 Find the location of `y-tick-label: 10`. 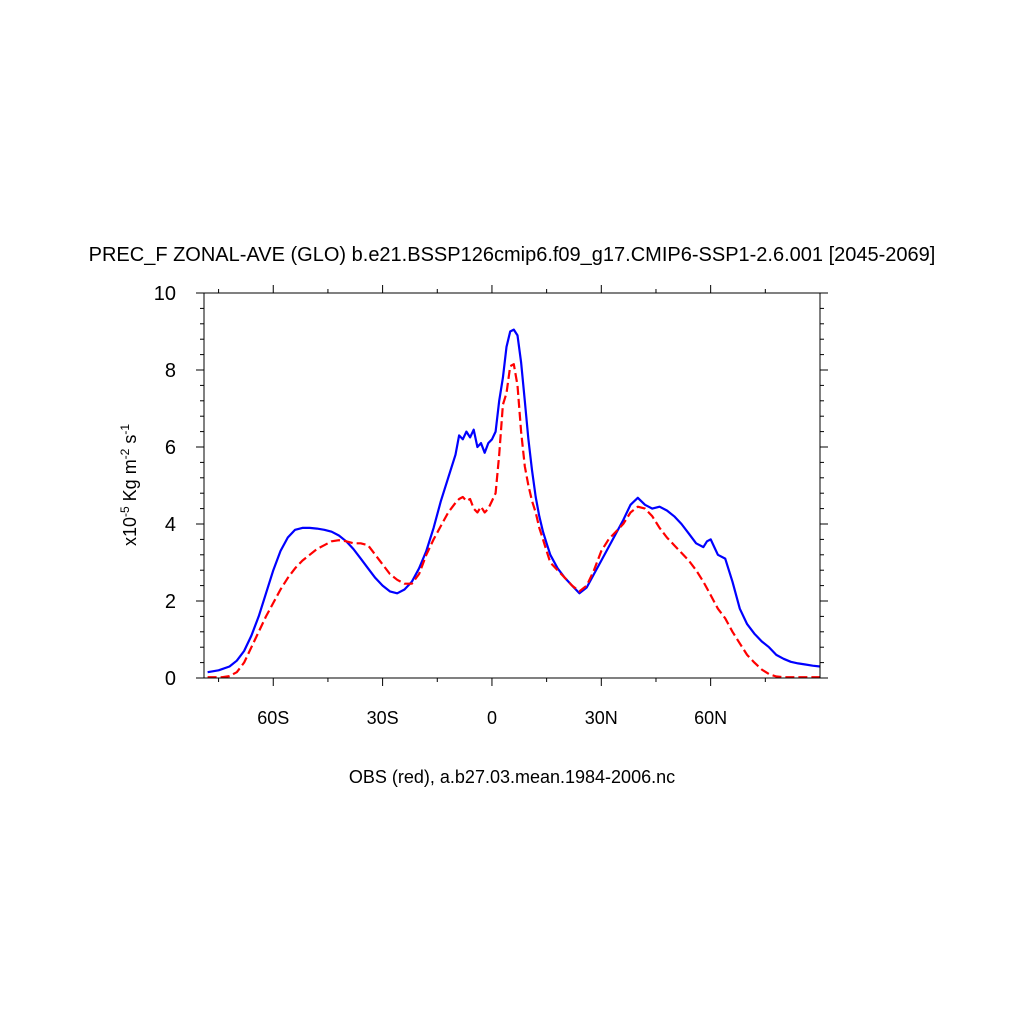

y-tick-label: 10 is located at coordinates (165, 294).